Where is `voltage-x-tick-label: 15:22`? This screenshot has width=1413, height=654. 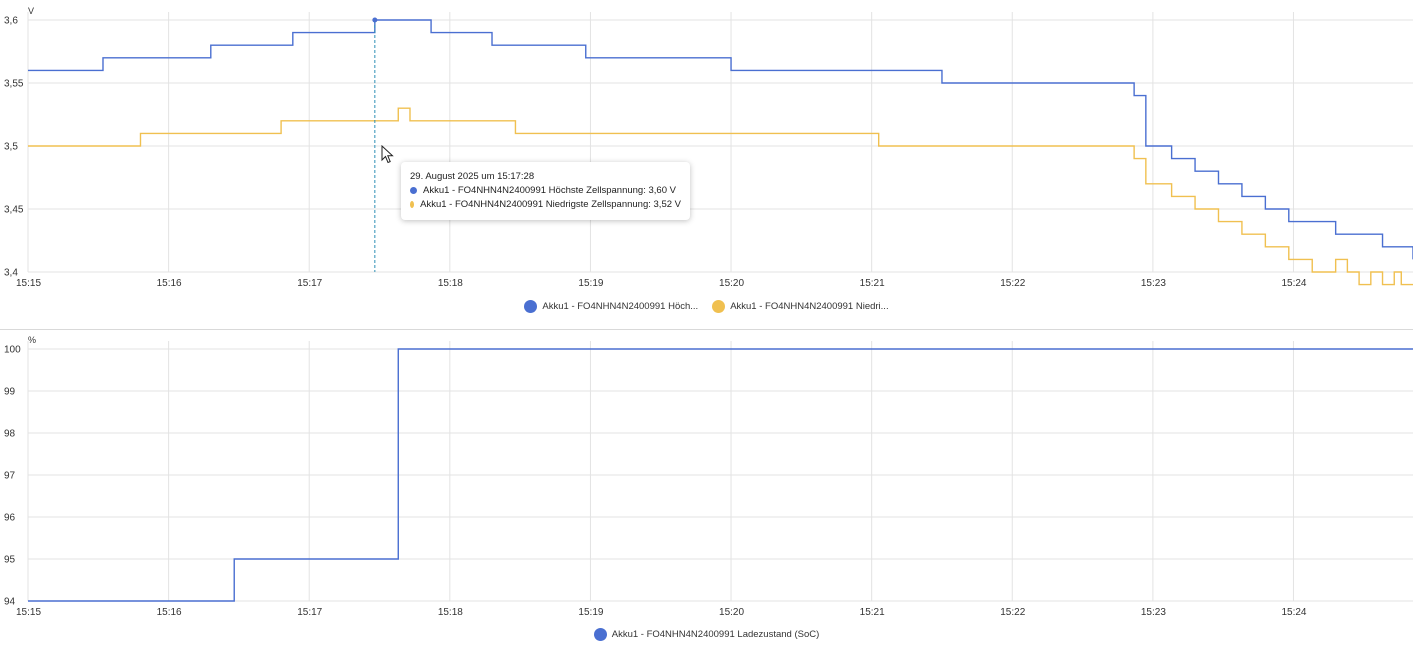 voltage-x-tick-label: 15:22 is located at coordinates (1012, 283).